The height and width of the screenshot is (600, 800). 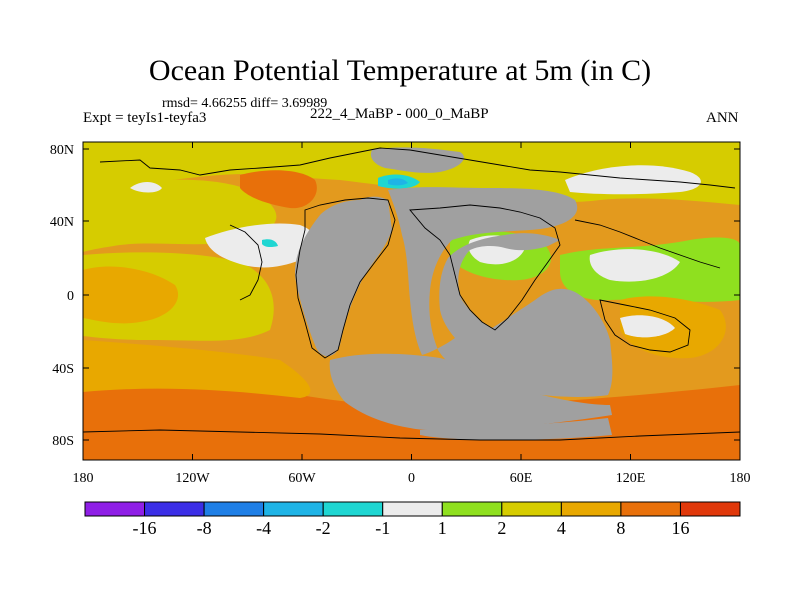 I want to click on coastline-far-east, so click(x=647, y=244).